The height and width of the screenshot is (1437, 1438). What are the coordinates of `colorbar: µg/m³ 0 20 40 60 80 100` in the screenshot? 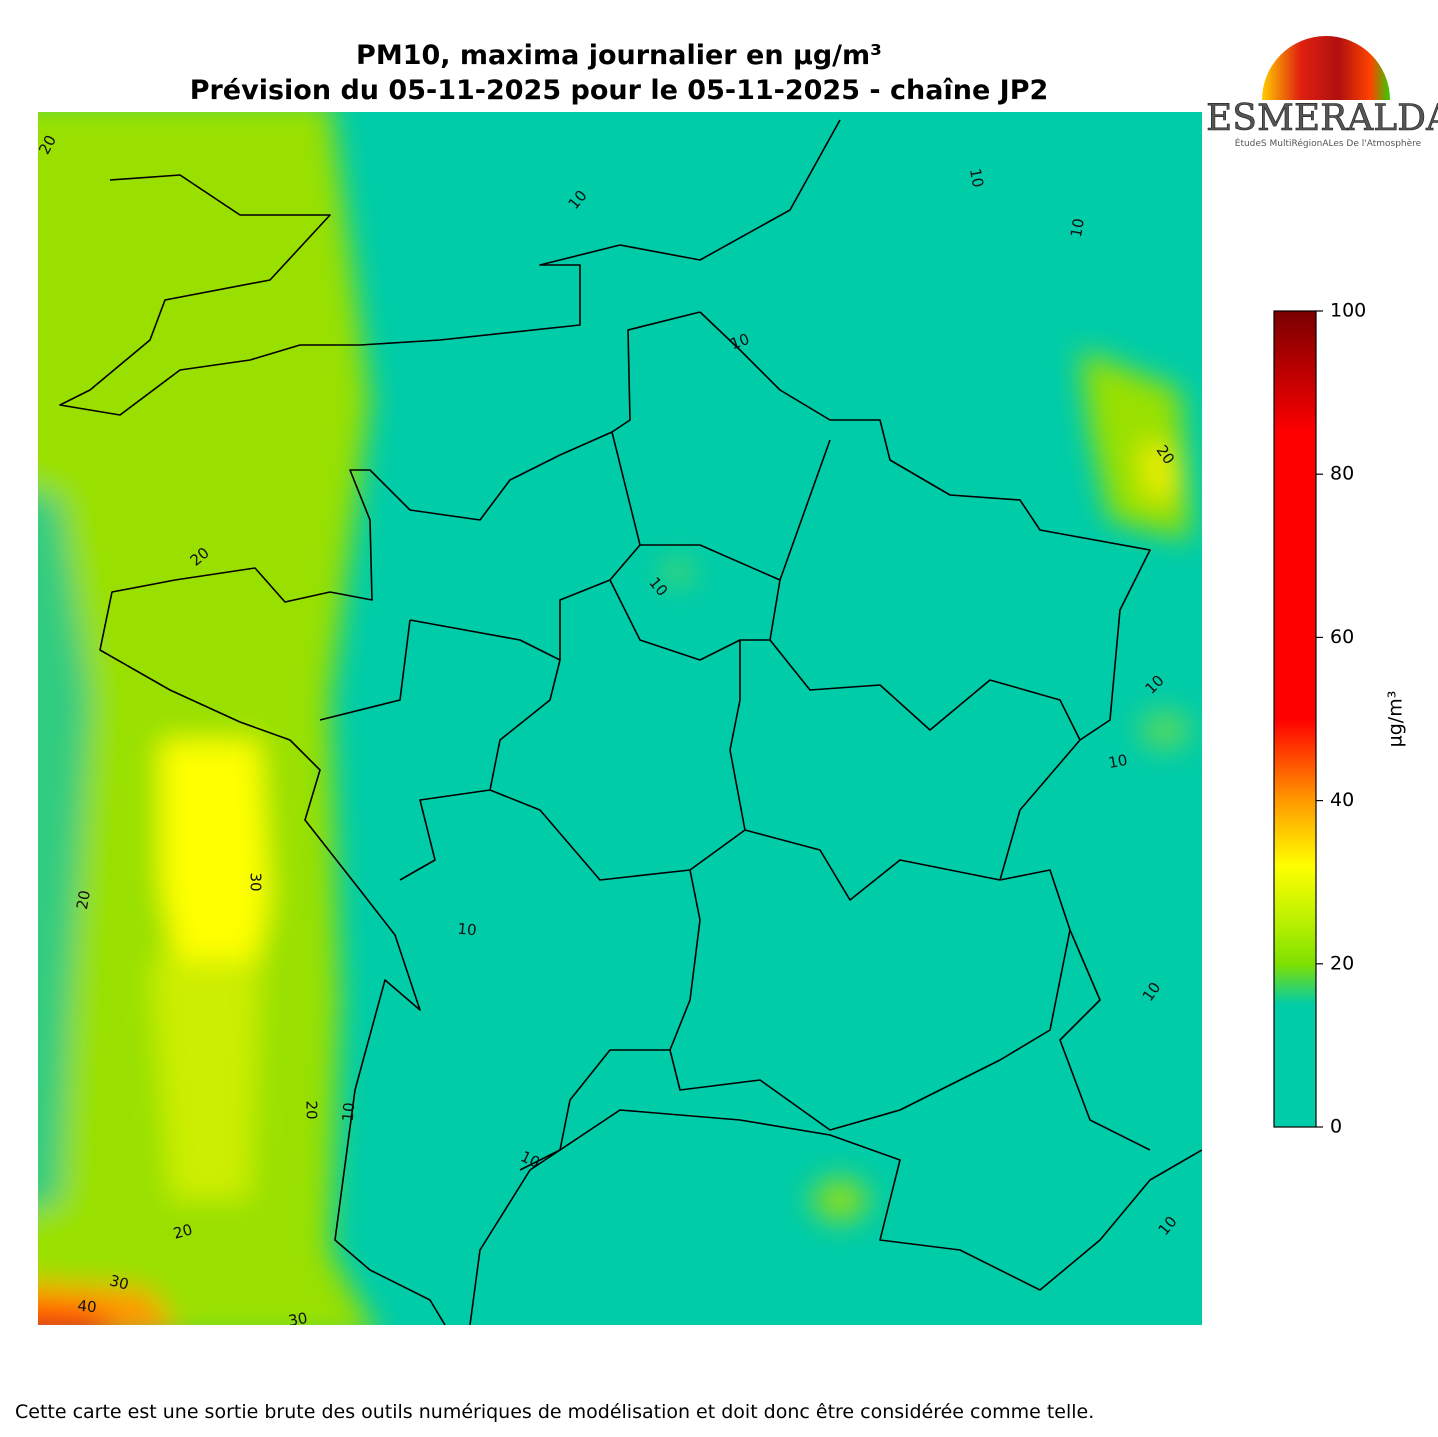 It's located at (1340, 719).